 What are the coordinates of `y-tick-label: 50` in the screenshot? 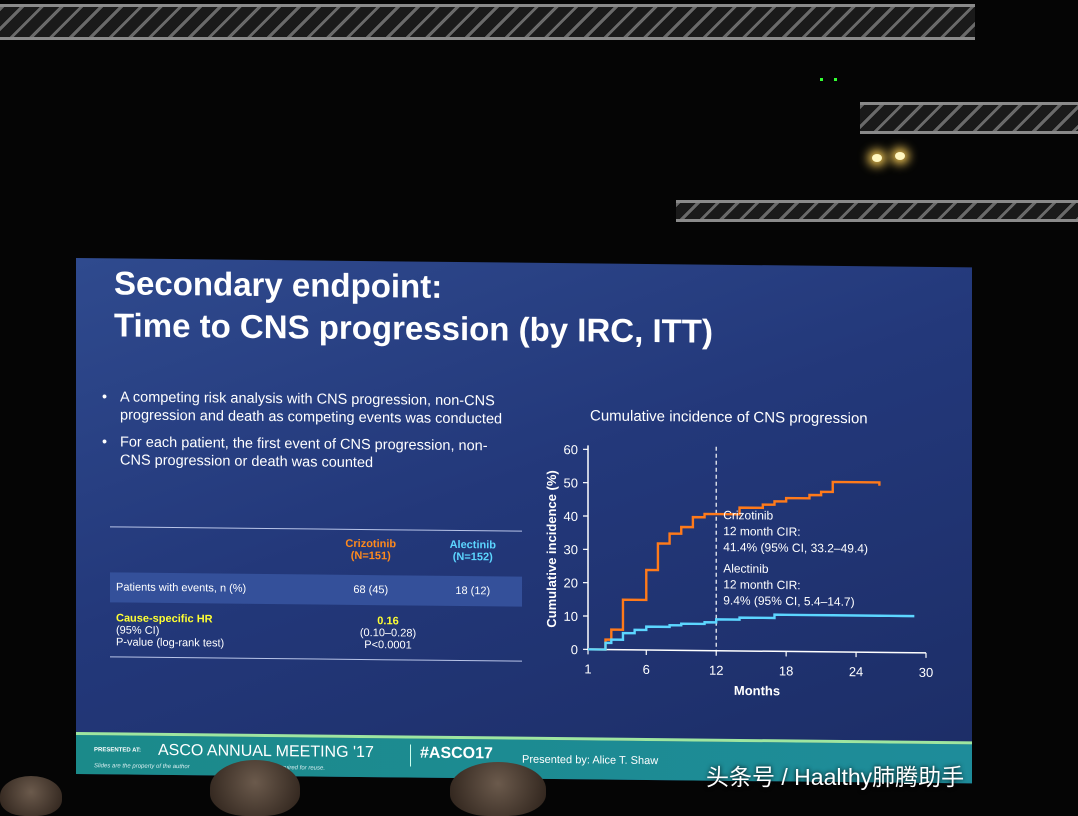 It's located at (571, 482).